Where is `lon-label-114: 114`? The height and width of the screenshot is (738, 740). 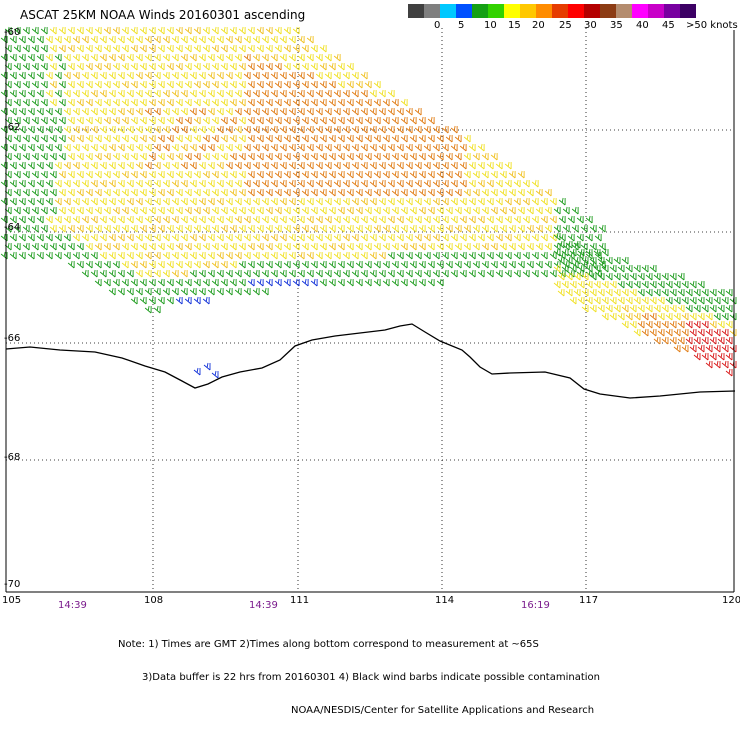
lon-label-114: 114 is located at coordinates (445, 600).